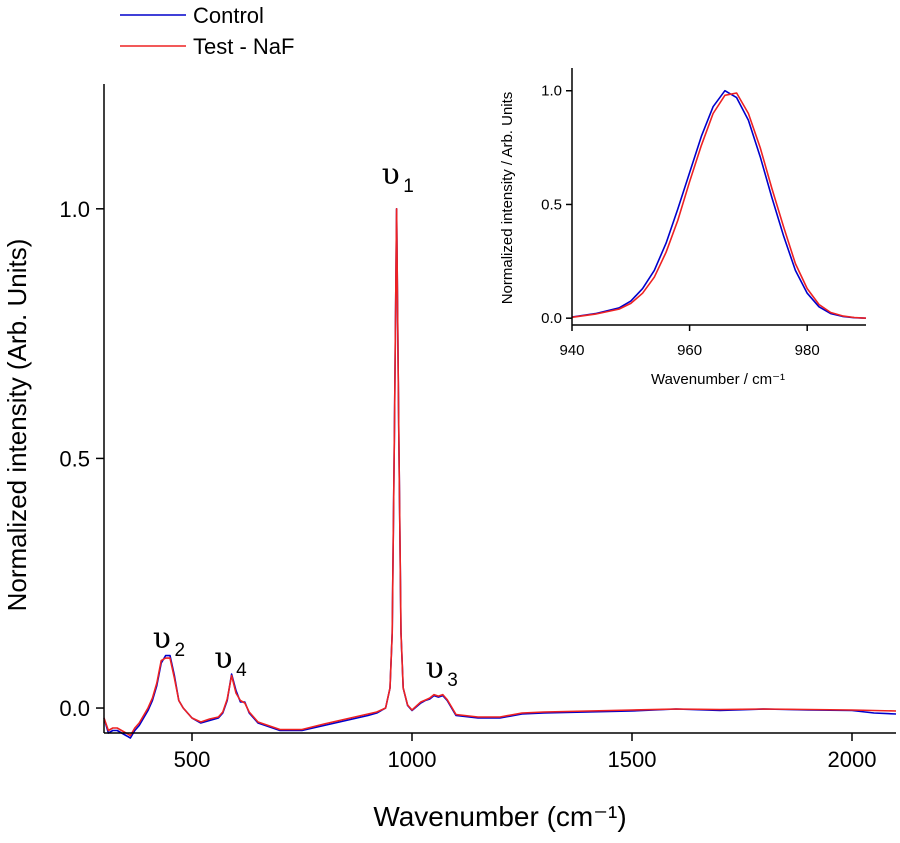 This screenshot has height=843, width=900. Describe the element at coordinates (241, 670) in the screenshot. I see `peak-label-v4-subscript: 4` at that location.